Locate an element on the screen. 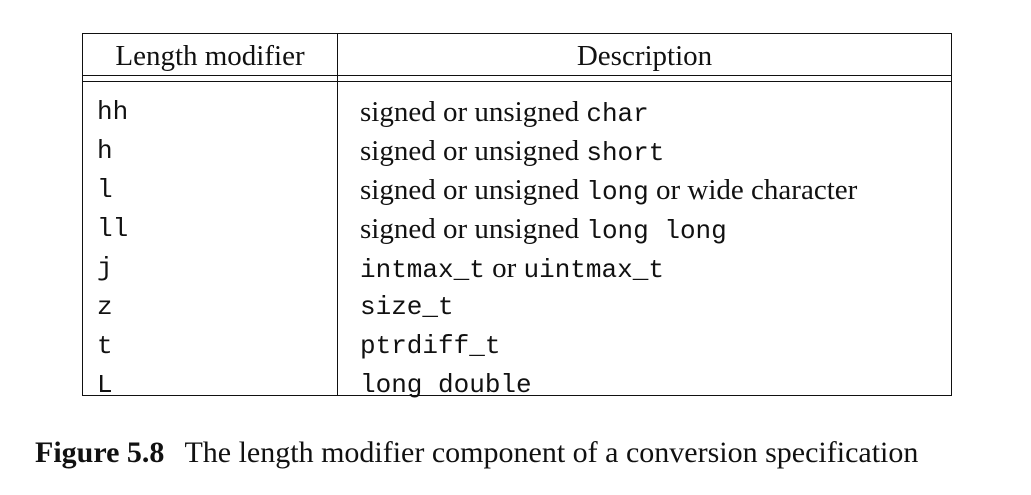 The width and height of the screenshot is (1031, 495). description-text: or is located at coordinates (504, 268).